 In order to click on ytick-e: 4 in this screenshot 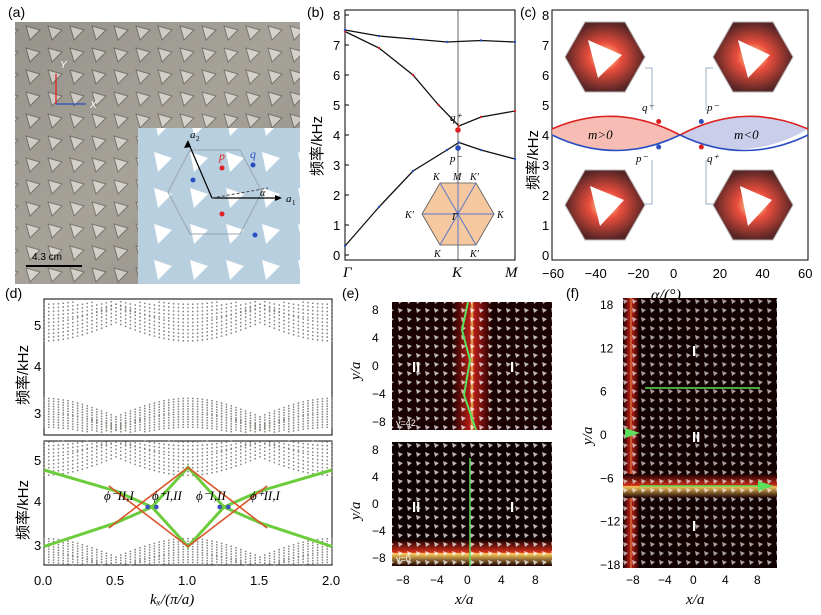, I will do `click(375, 338)`.